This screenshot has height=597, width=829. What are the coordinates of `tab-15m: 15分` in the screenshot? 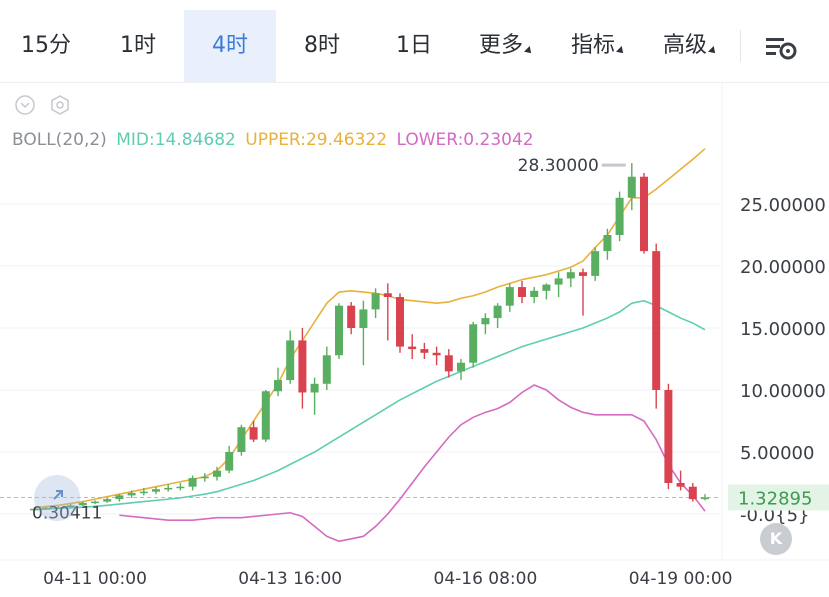 It's located at (46, 46).